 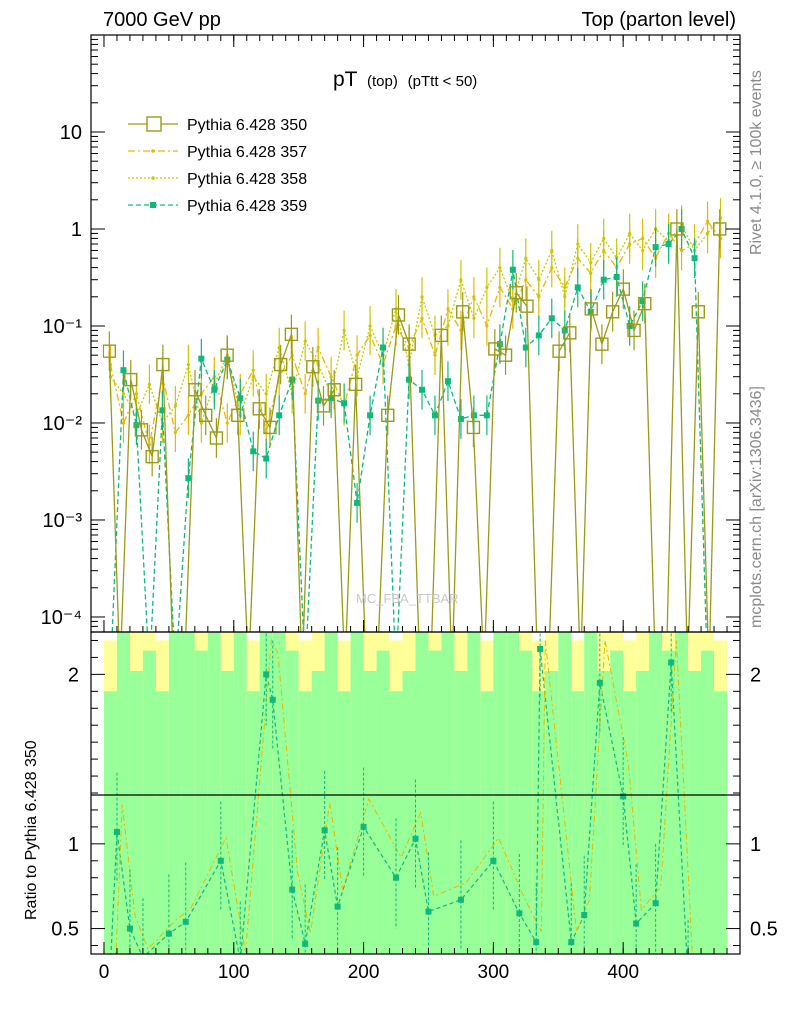 What do you see at coordinates (756, 507) in the screenshot?
I see `mcplots-label: mcplots.cern.ch [arXiv:1306.3436]` at bounding box center [756, 507].